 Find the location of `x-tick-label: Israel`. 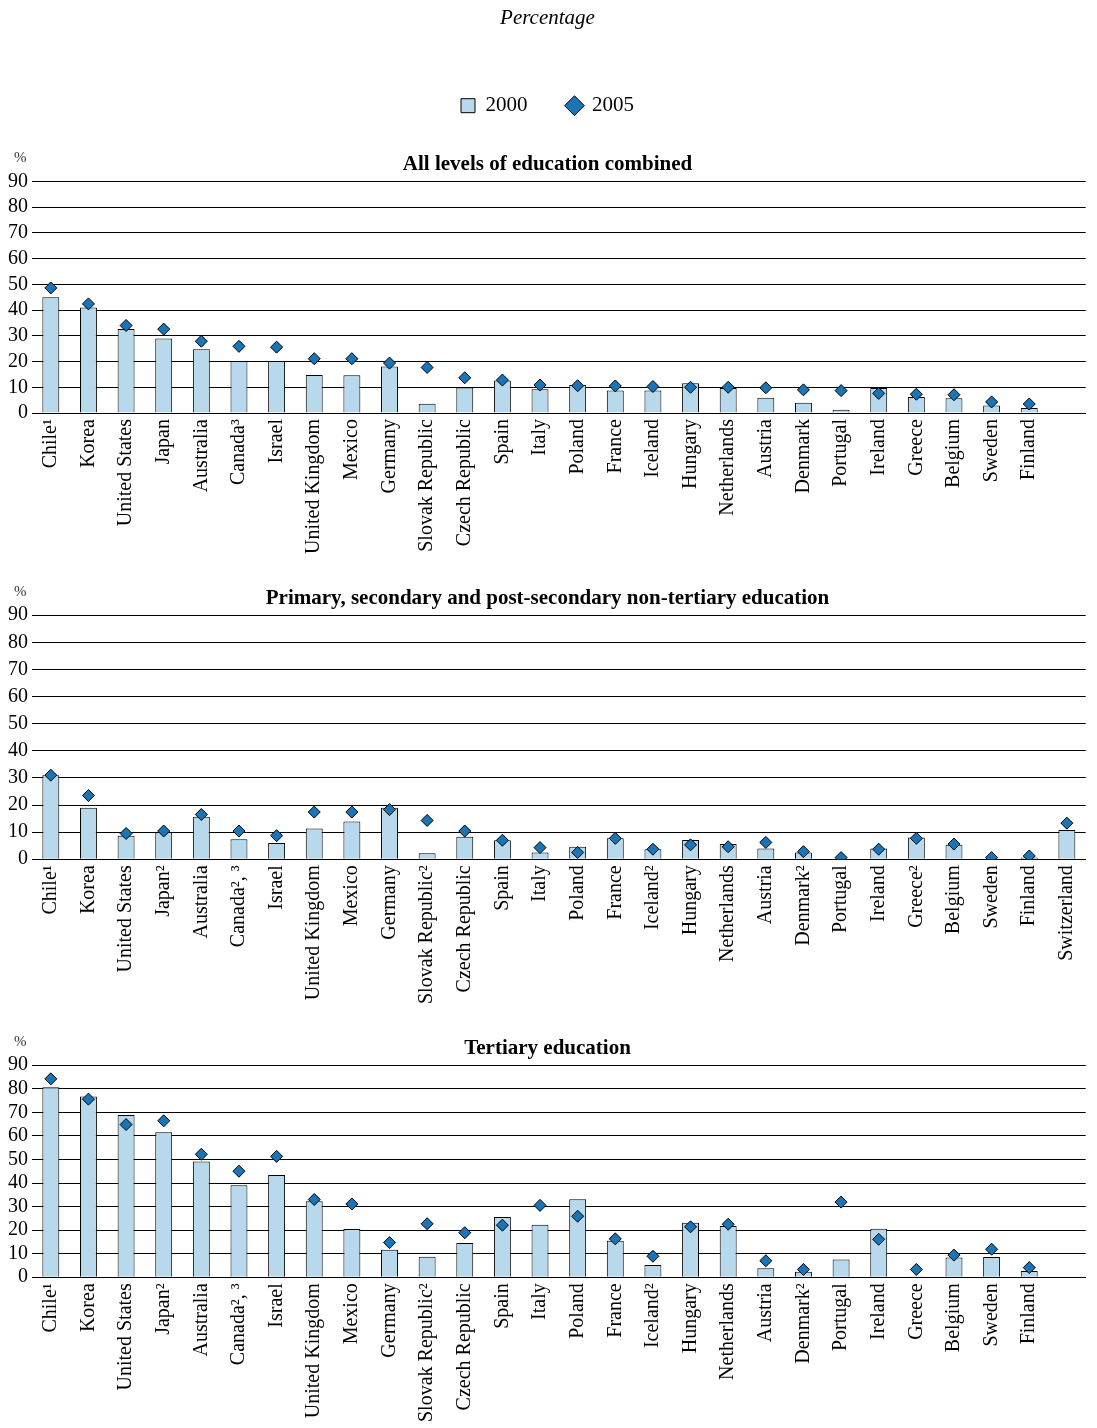

x-tick-label: Israel is located at coordinates (274, 1305).